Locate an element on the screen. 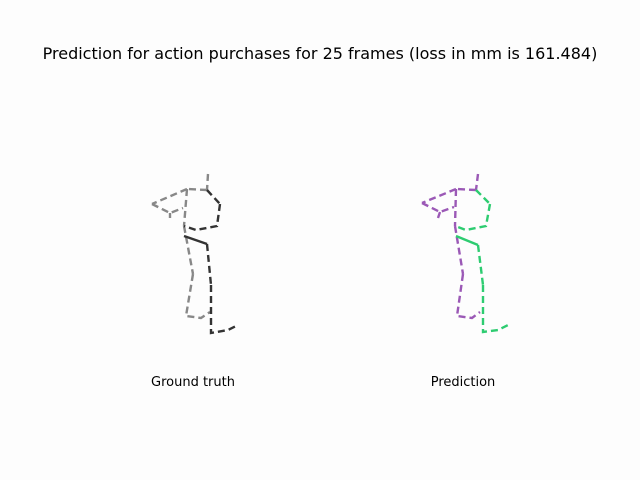 This screenshot has height=480, width=640. prediction-skeleton is located at coordinates (465, 253).